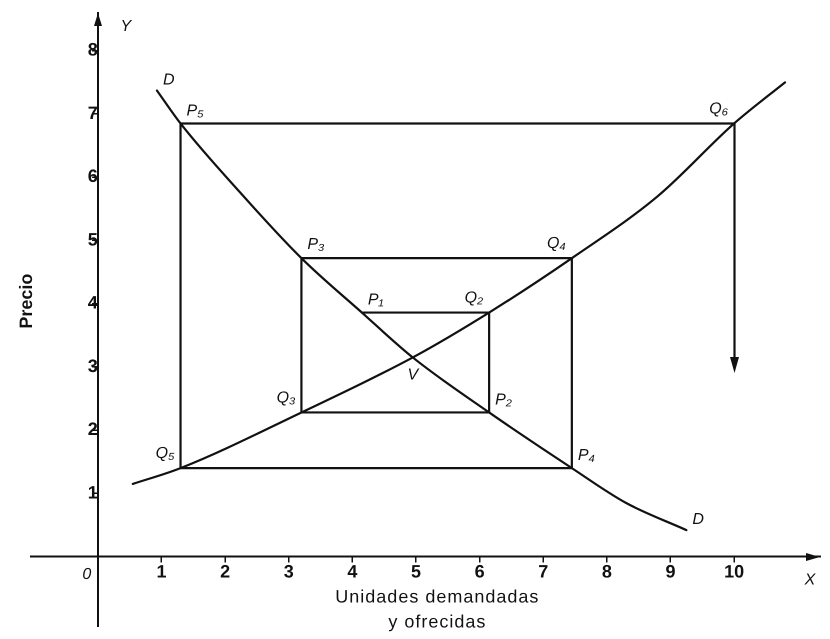 The image size is (830, 639). Describe the element at coordinates (586, 455) in the screenshot. I see `annotation: P₄` at that location.